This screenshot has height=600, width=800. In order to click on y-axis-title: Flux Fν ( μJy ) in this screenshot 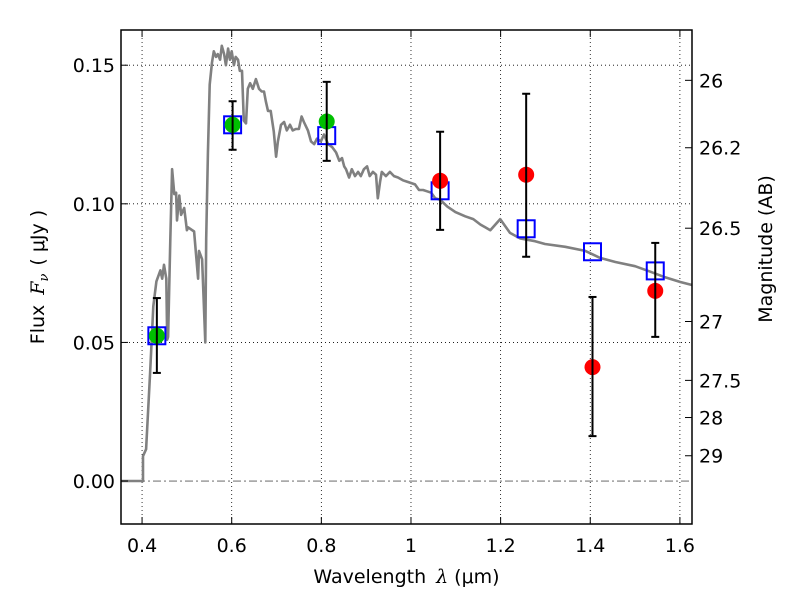, I will do `click(39, 277)`.